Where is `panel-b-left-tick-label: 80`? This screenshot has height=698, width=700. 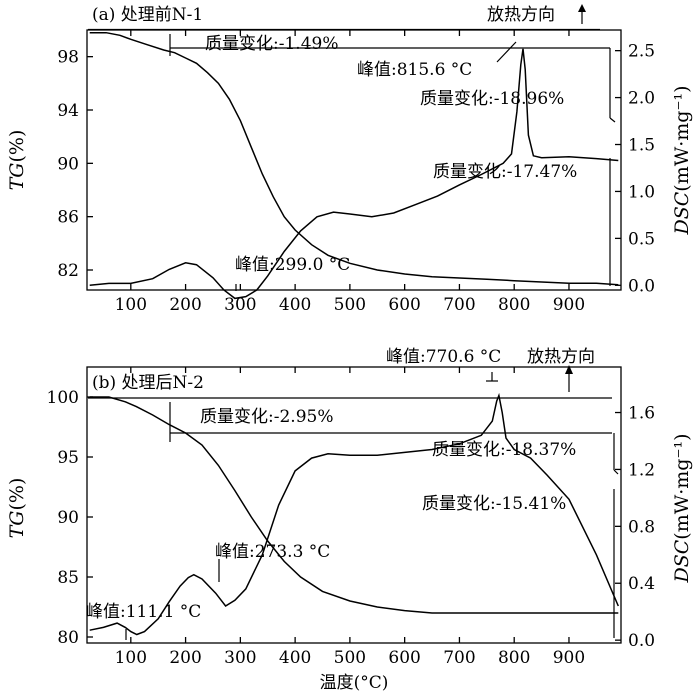 panel-b-left-tick-label: 80 is located at coordinates (68, 638).